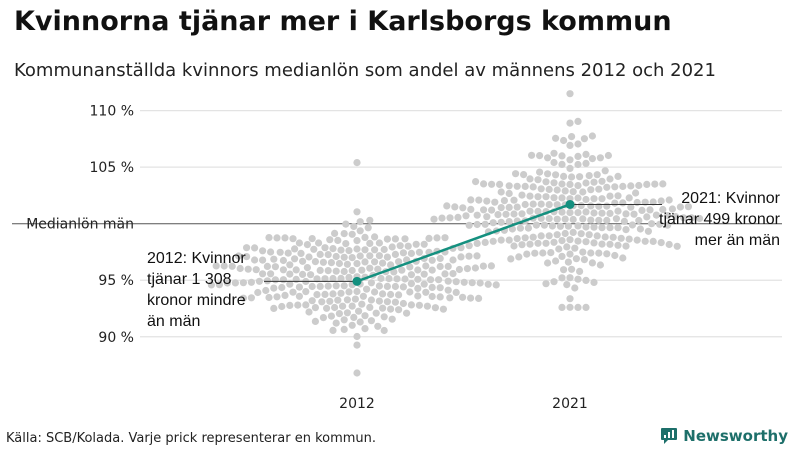 This screenshot has height=450, width=800. Describe the element at coordinates (669, 436) in the screenshot. I see `newsworthy-logo-icon` at that location.